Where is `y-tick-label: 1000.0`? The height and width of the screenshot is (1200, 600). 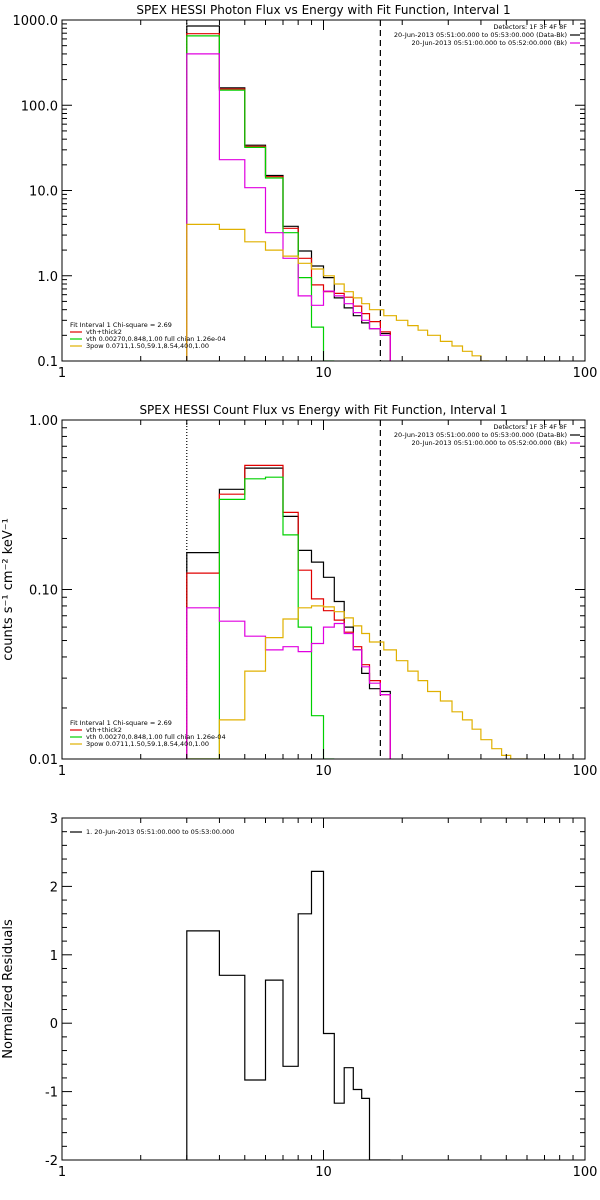
y-tick-label: 1000.0 is located at coordinates (36, 21).